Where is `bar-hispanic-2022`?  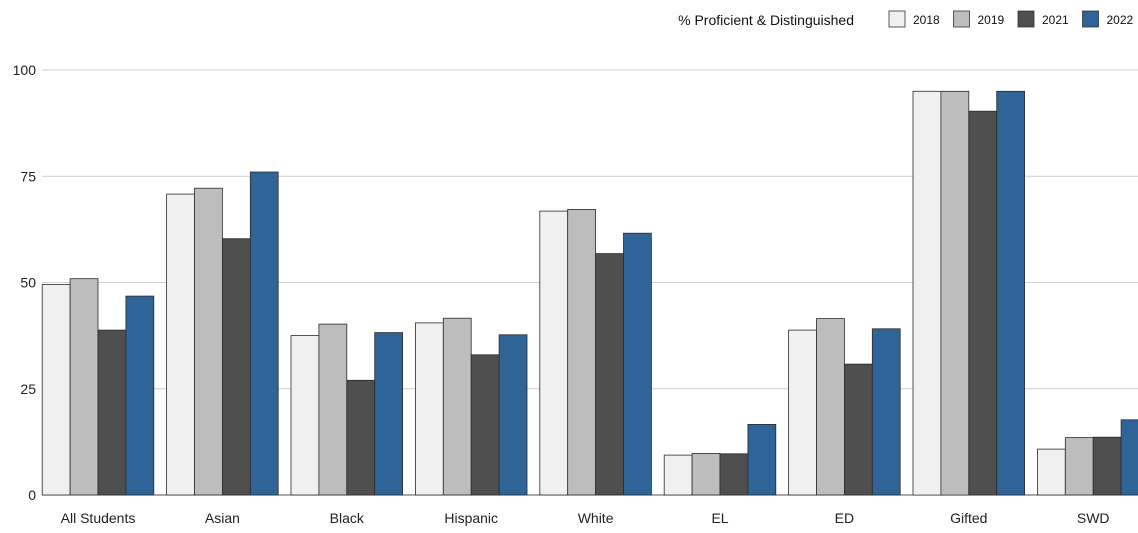 bar-hispanic-2022 is located at coordinates (513, 415).